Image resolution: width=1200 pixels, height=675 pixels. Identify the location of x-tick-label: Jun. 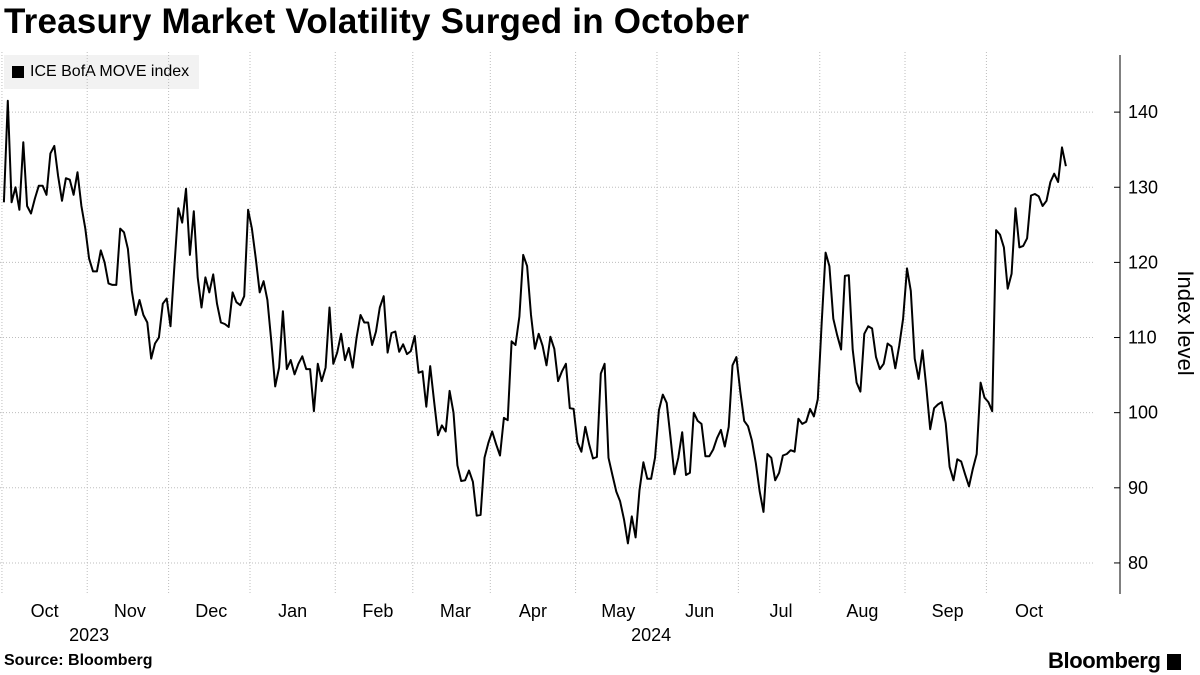
(699, 611).